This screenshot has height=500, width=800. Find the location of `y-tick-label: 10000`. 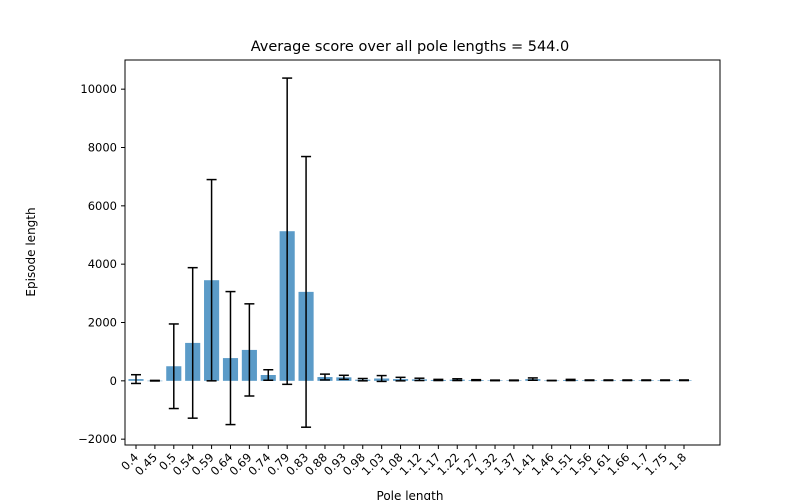

y-tick-label: 10000 is located at coordinates (98, 89).